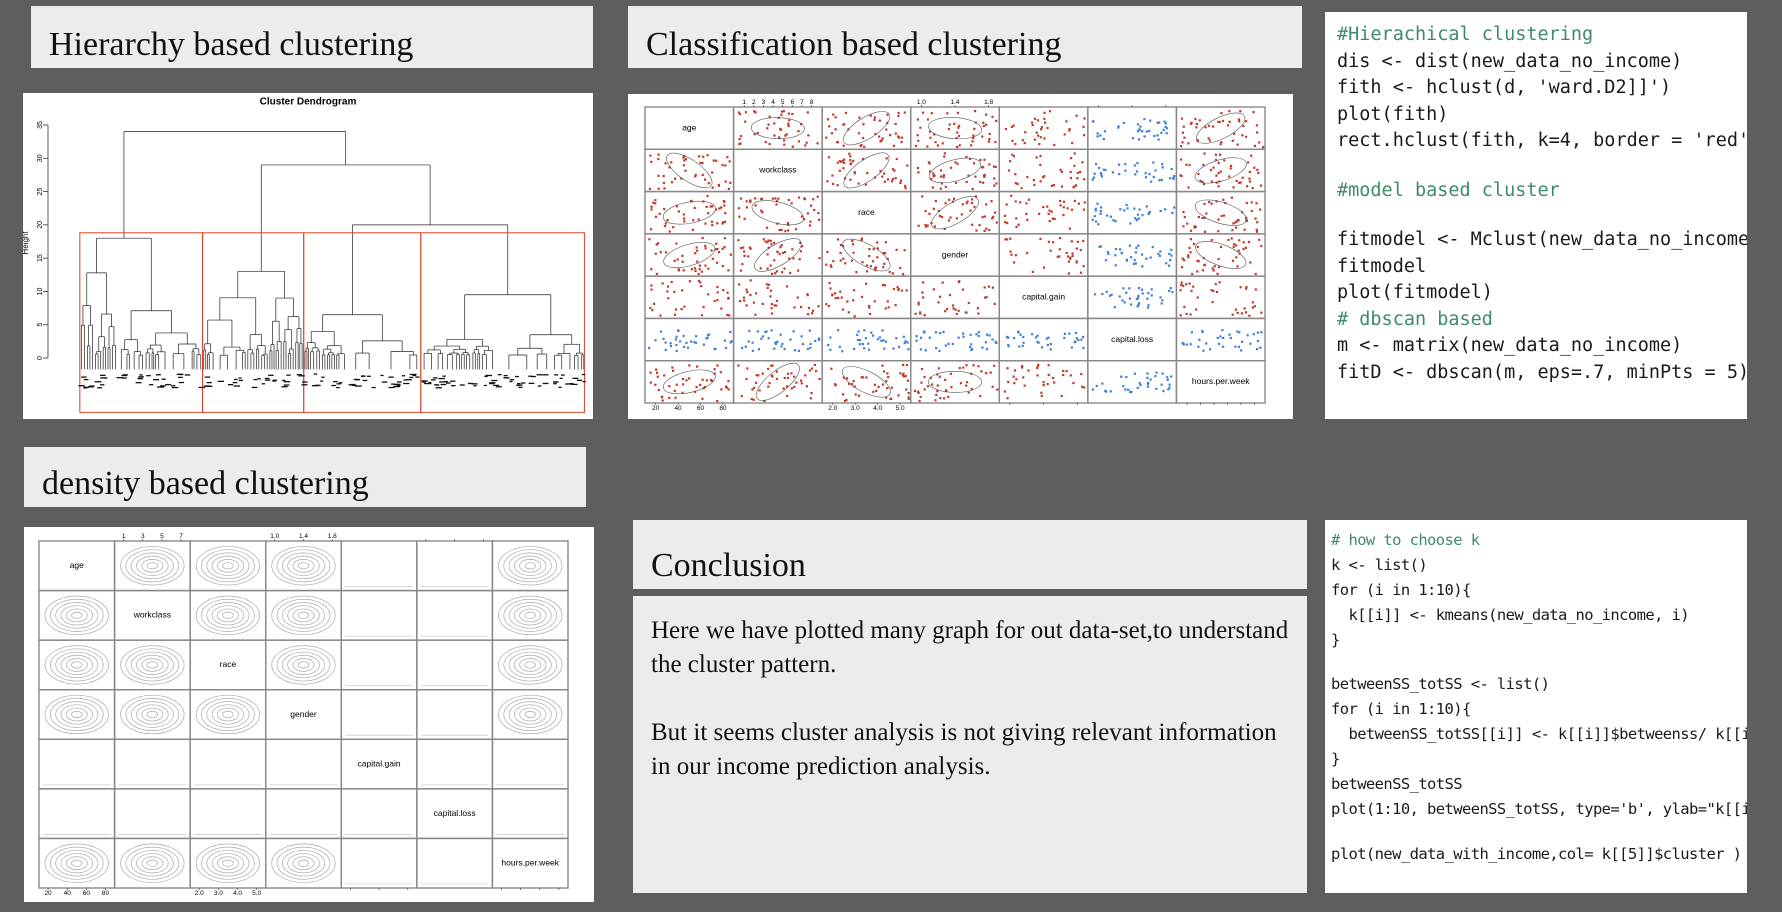 The width and height of the screenshot is (1782, 912). I want to click on panel-header: Conclusion, so click(970, 554).